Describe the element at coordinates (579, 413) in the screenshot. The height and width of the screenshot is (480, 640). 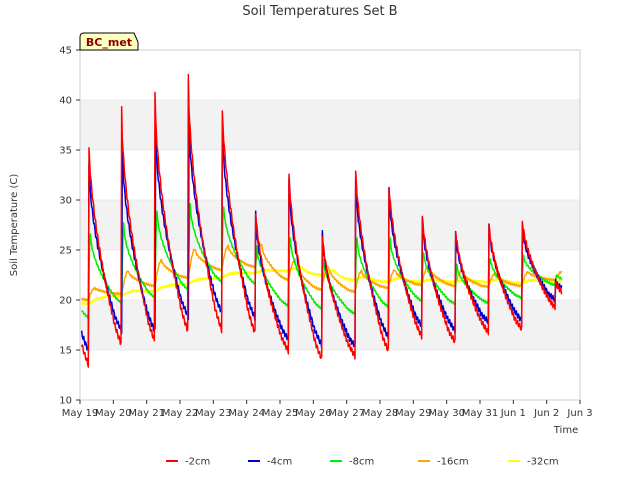
I see `x-tick-label: Jun 3` at that location.